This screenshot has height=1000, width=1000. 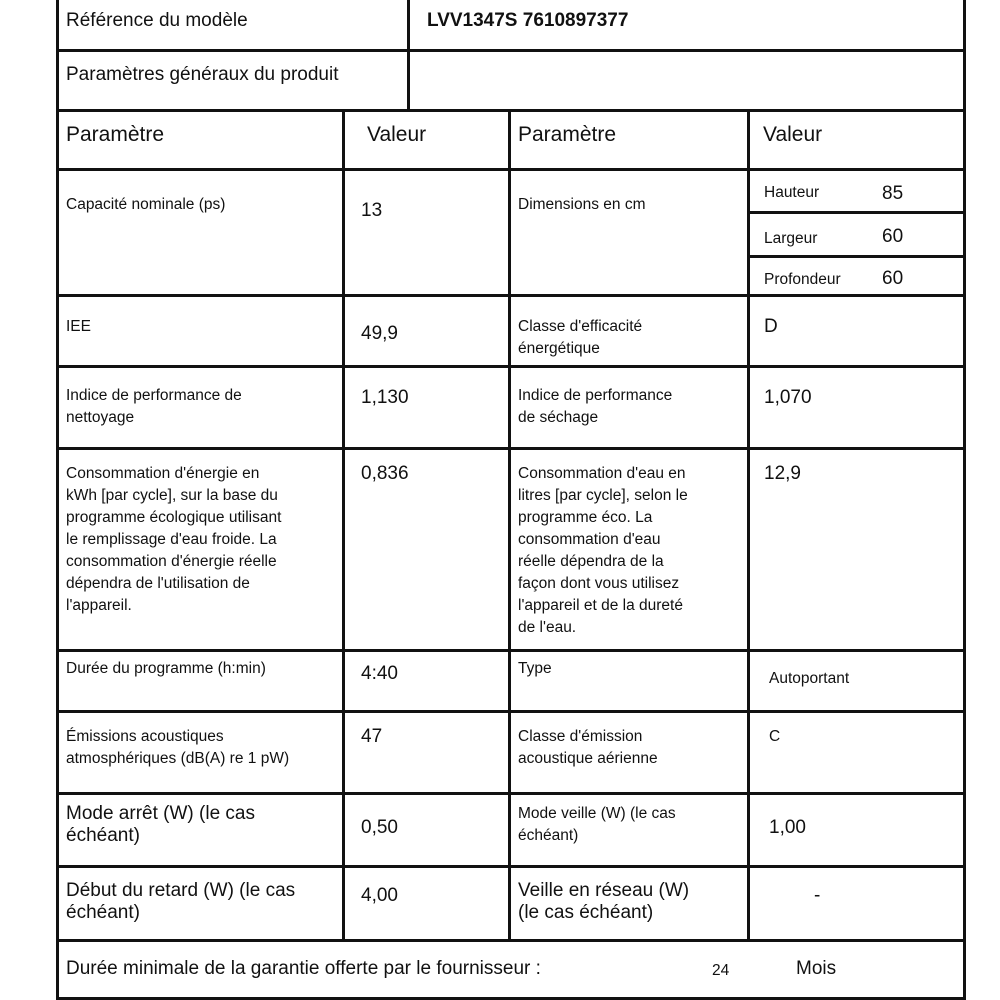 I want to click on dimension-value-width: 60, so click(x=893, y=236).